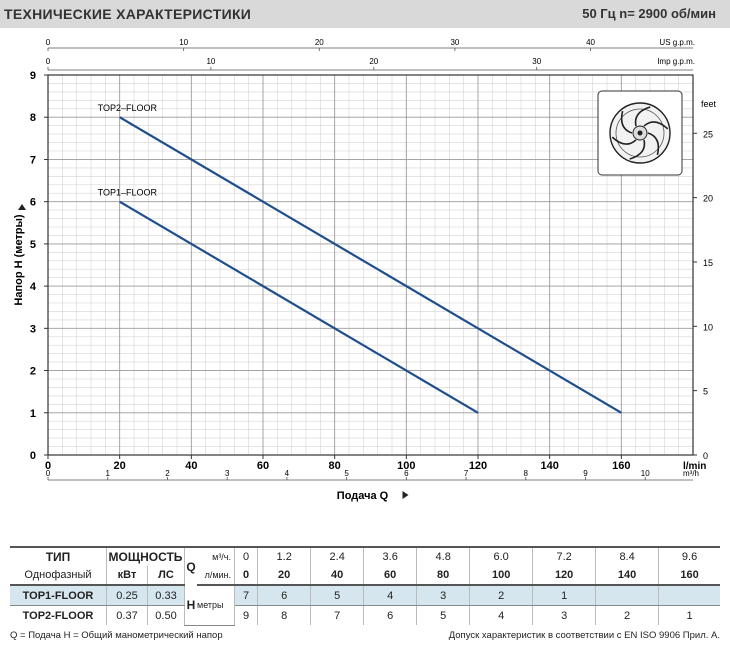 The height and width of the screenshot is (655, 730). Describe the element at coordinates (167, 473) in the screenshot. I see `m3h-tick-label: 2` at that location.